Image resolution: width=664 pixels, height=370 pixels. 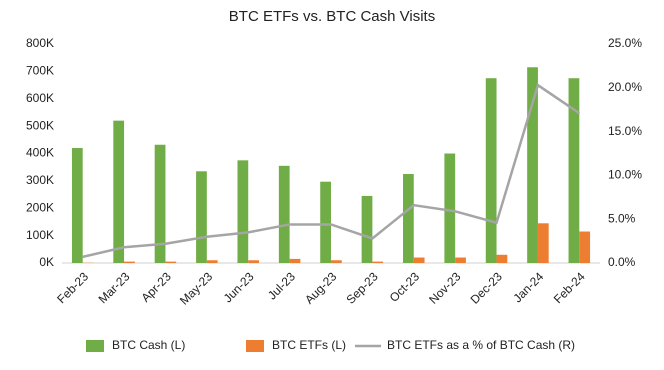 What do you see at coordinates (156, 287) in the screenshot?
I see `x-tick-label: Apr-23` at bounding box center [156, 287].